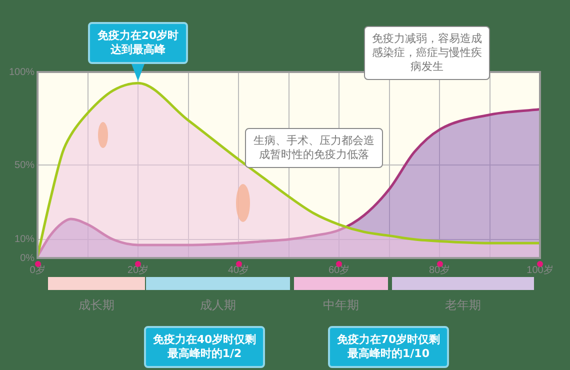 The image size is (570, 370). I want to click on x-tick-label: 100岁, so click(540, 270).